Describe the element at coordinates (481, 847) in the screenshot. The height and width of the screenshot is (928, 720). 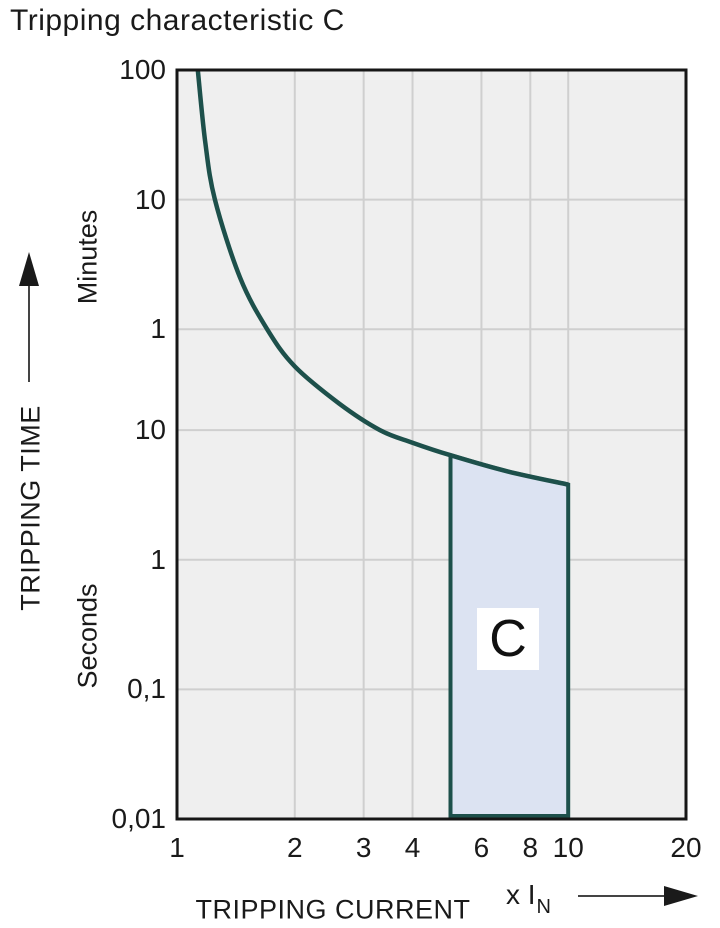
I see `x-tick-label: 6` at that location.